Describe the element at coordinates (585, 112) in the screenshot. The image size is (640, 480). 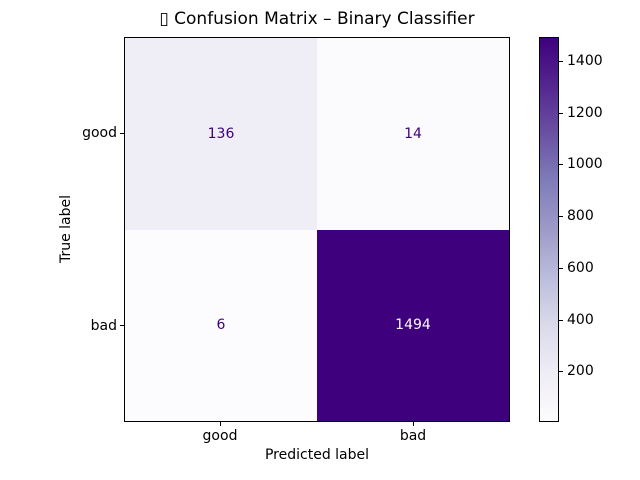
I see `colorbar-tick-label: 1200` at that location.